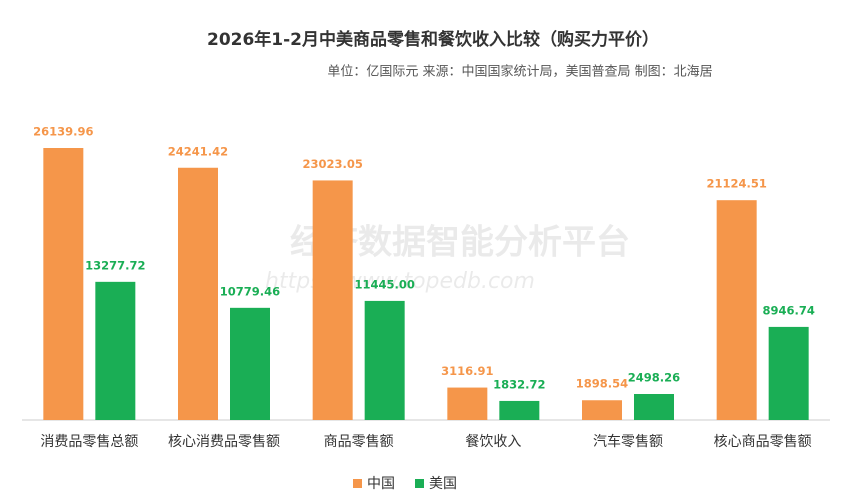 The image size is (866, 499). I want to click on value-label: 8946.74, so click(788, 310).